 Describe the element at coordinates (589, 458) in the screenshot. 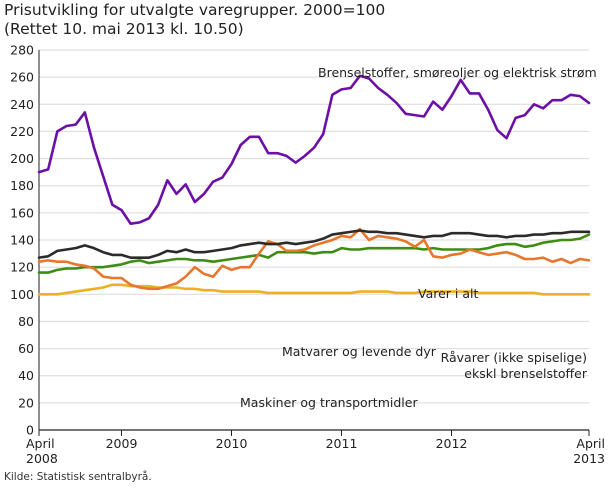

I see `x-tick-label-year: 2013` at that location.